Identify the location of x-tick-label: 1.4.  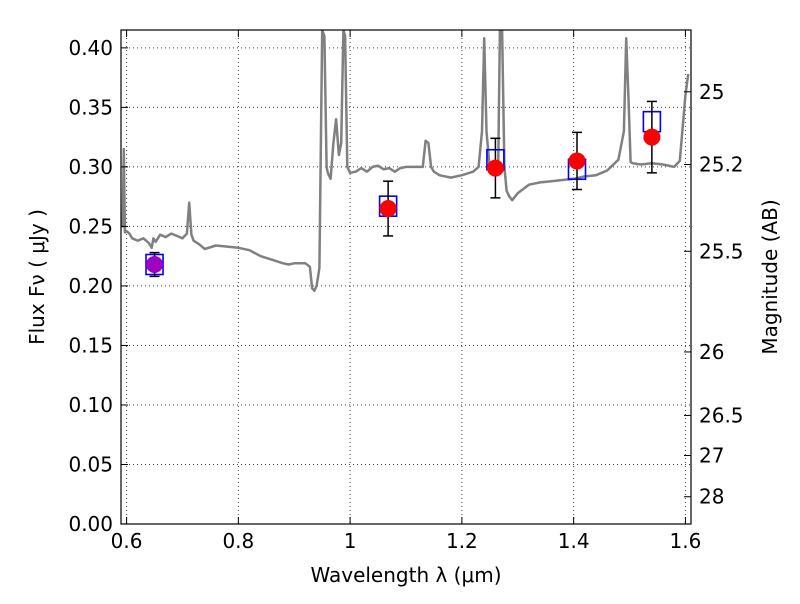
(574, 541).